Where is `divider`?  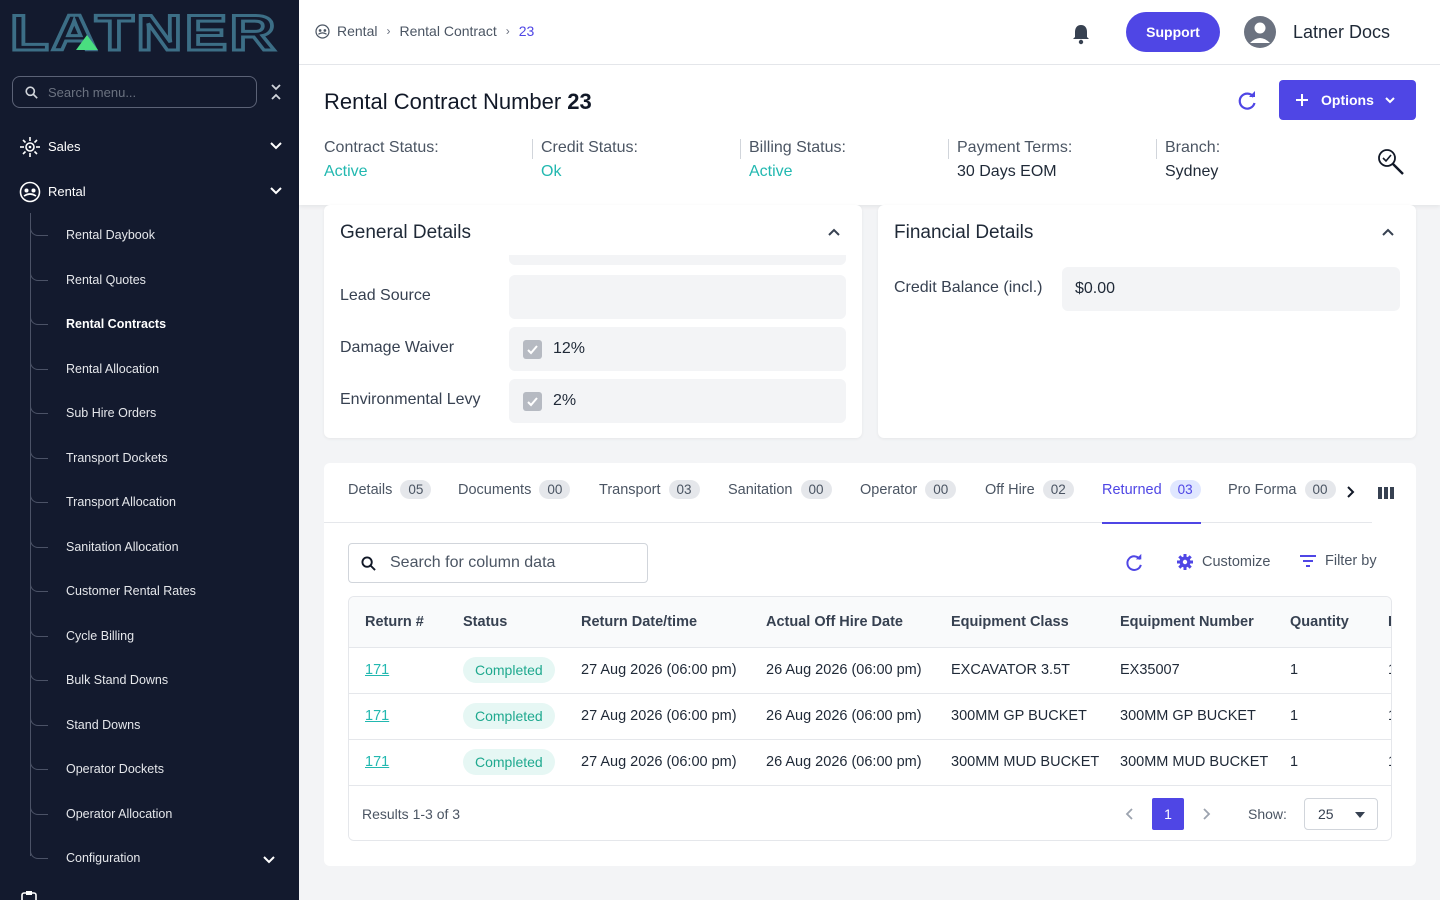
divider is located at coordinates (1156, 149).